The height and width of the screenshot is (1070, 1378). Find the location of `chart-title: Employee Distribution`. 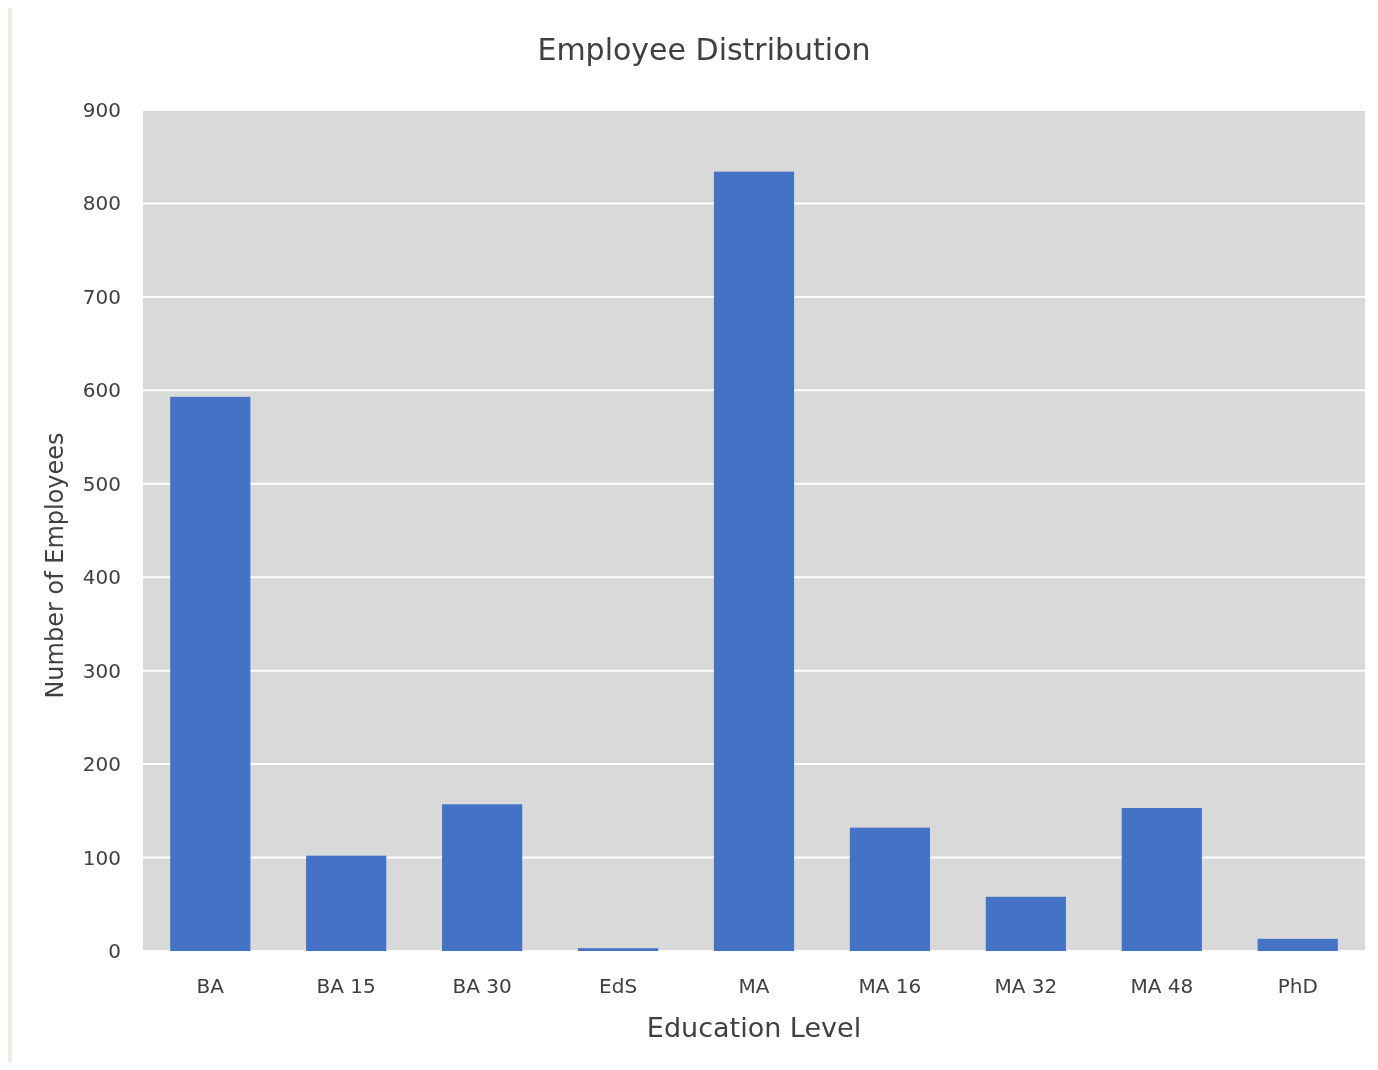

chart-title: Employee Distribution is located at coordinates (704, 49).